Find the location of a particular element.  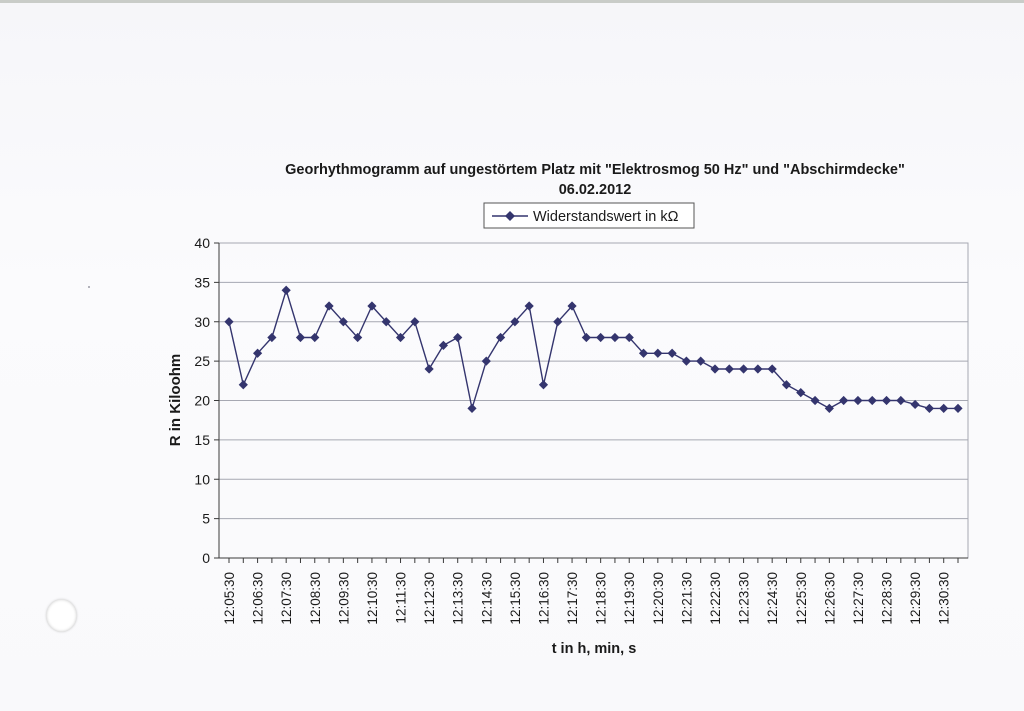

legend-label: Widerstandswert in kΩ is located at coordinates (606, 217).